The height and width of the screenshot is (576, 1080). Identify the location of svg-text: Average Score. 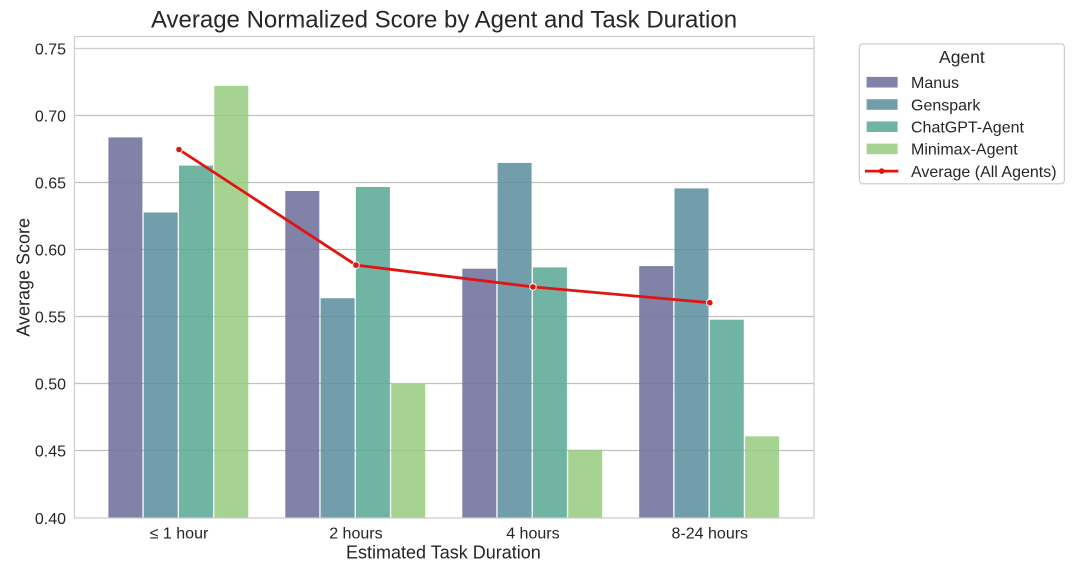
(24, 277).